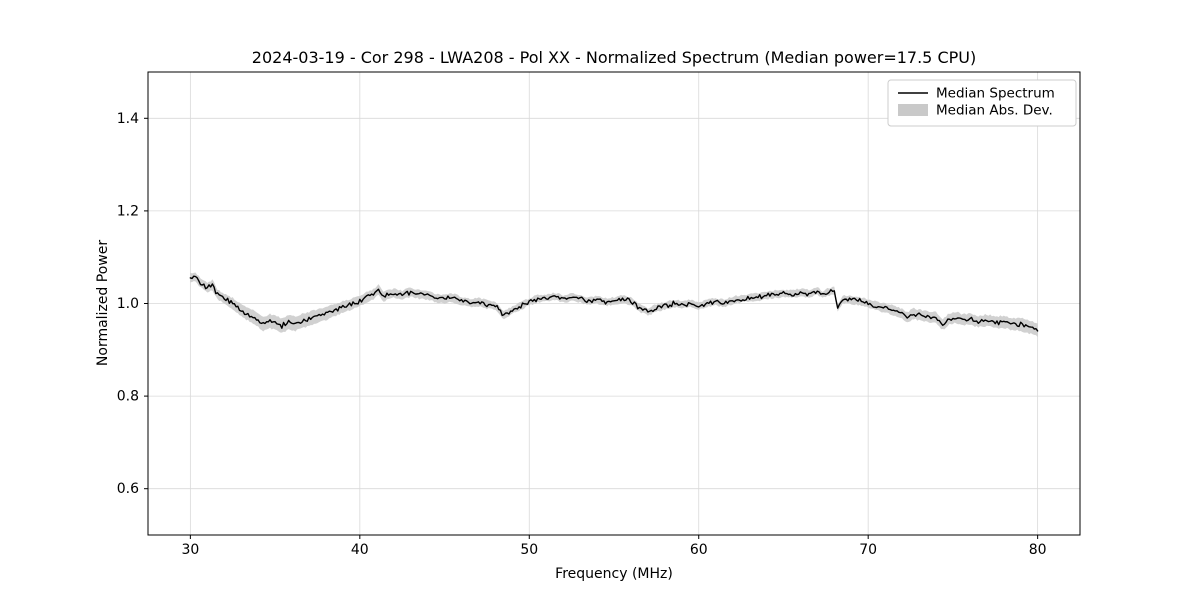 This screenshot has width=1200, height=600. I want to click on spectrum-line, so click(614, 303).